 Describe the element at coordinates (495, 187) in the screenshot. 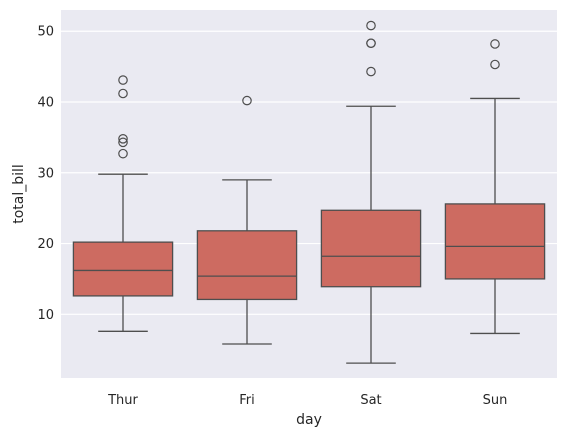

I see `box-sun` at that location.